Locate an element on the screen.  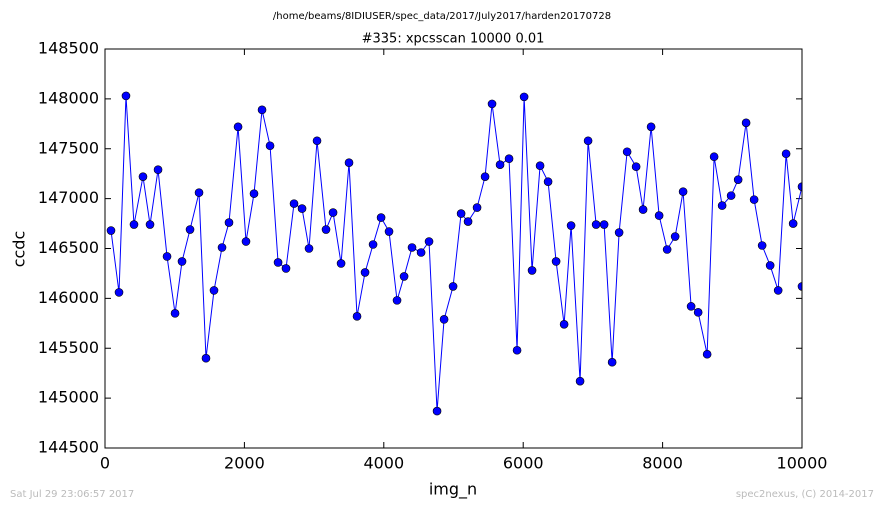
y-tick-label: 148500 is located at coordinates (68, 48).